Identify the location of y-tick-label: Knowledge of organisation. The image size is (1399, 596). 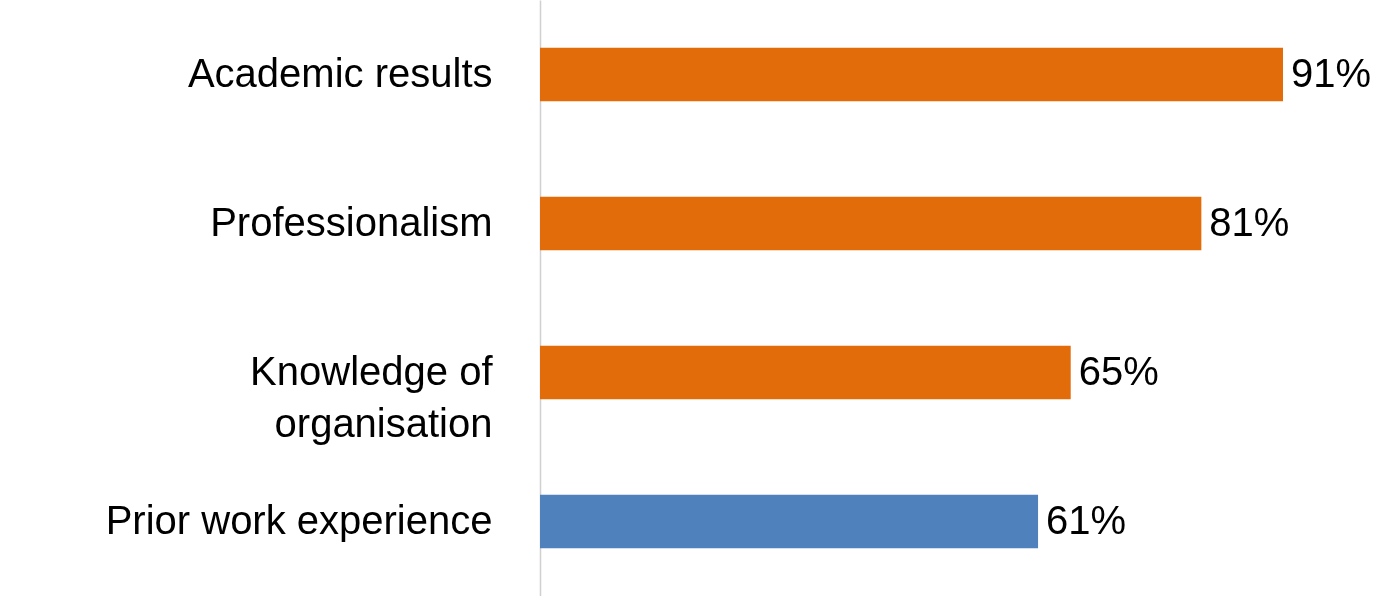
(372, 396).